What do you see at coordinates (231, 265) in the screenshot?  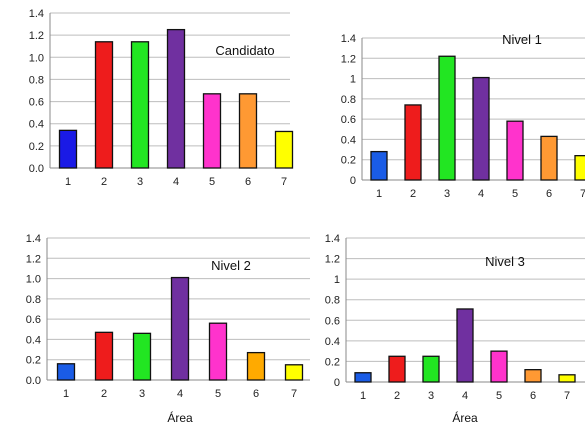 I see `chart-title: Nivel 2` at bounding box center [231, 265].